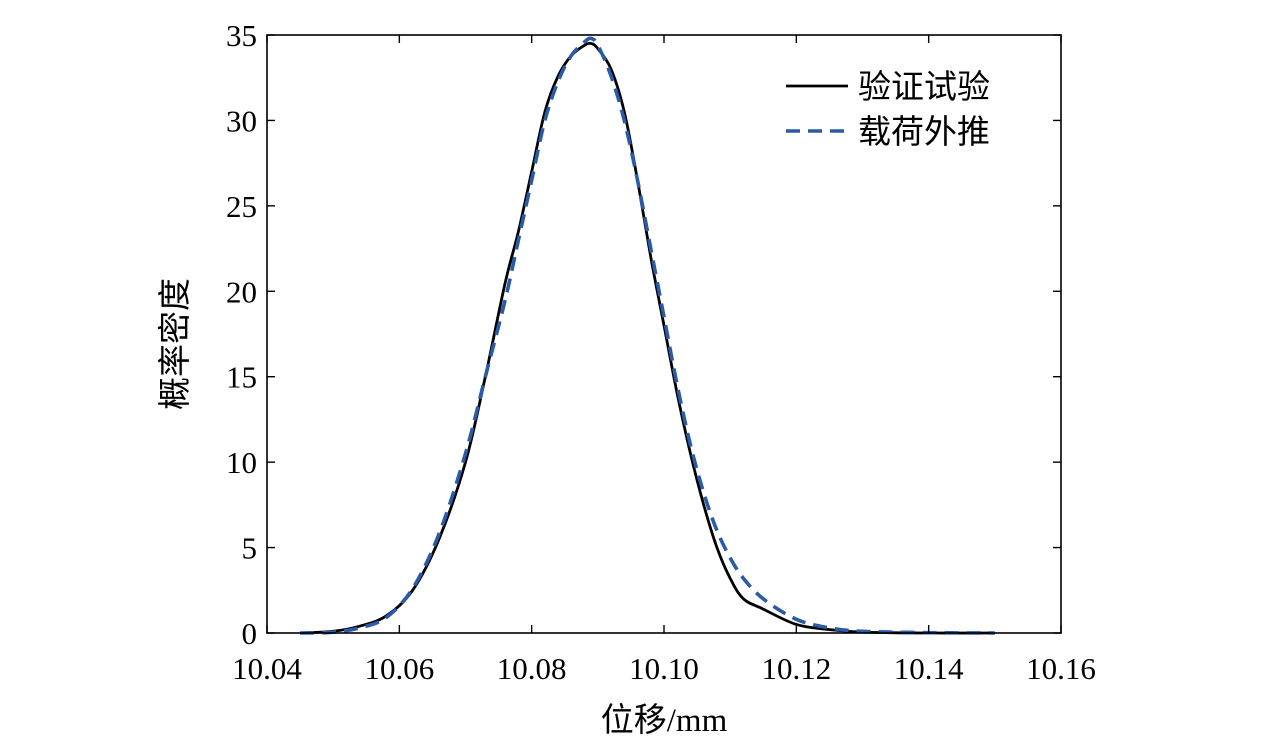 This screenshot has width=1276, height=751. Describe the element at coordinates (924, 87) in the screenshot. I see `legend-label-series-0: 验证试验` at that location.